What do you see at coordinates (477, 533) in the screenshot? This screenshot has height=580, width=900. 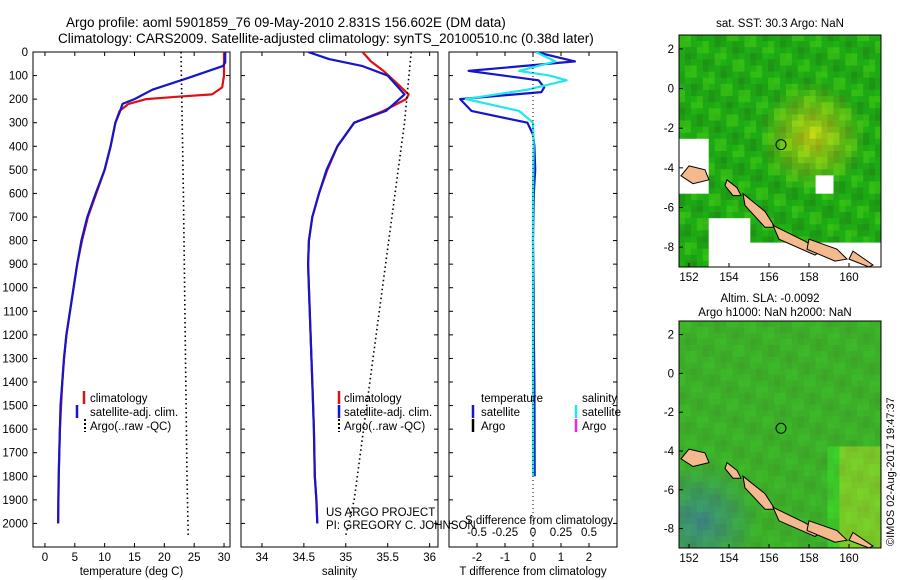 I see `s-tick-label: -0.5` at bounding box center [477, 533].